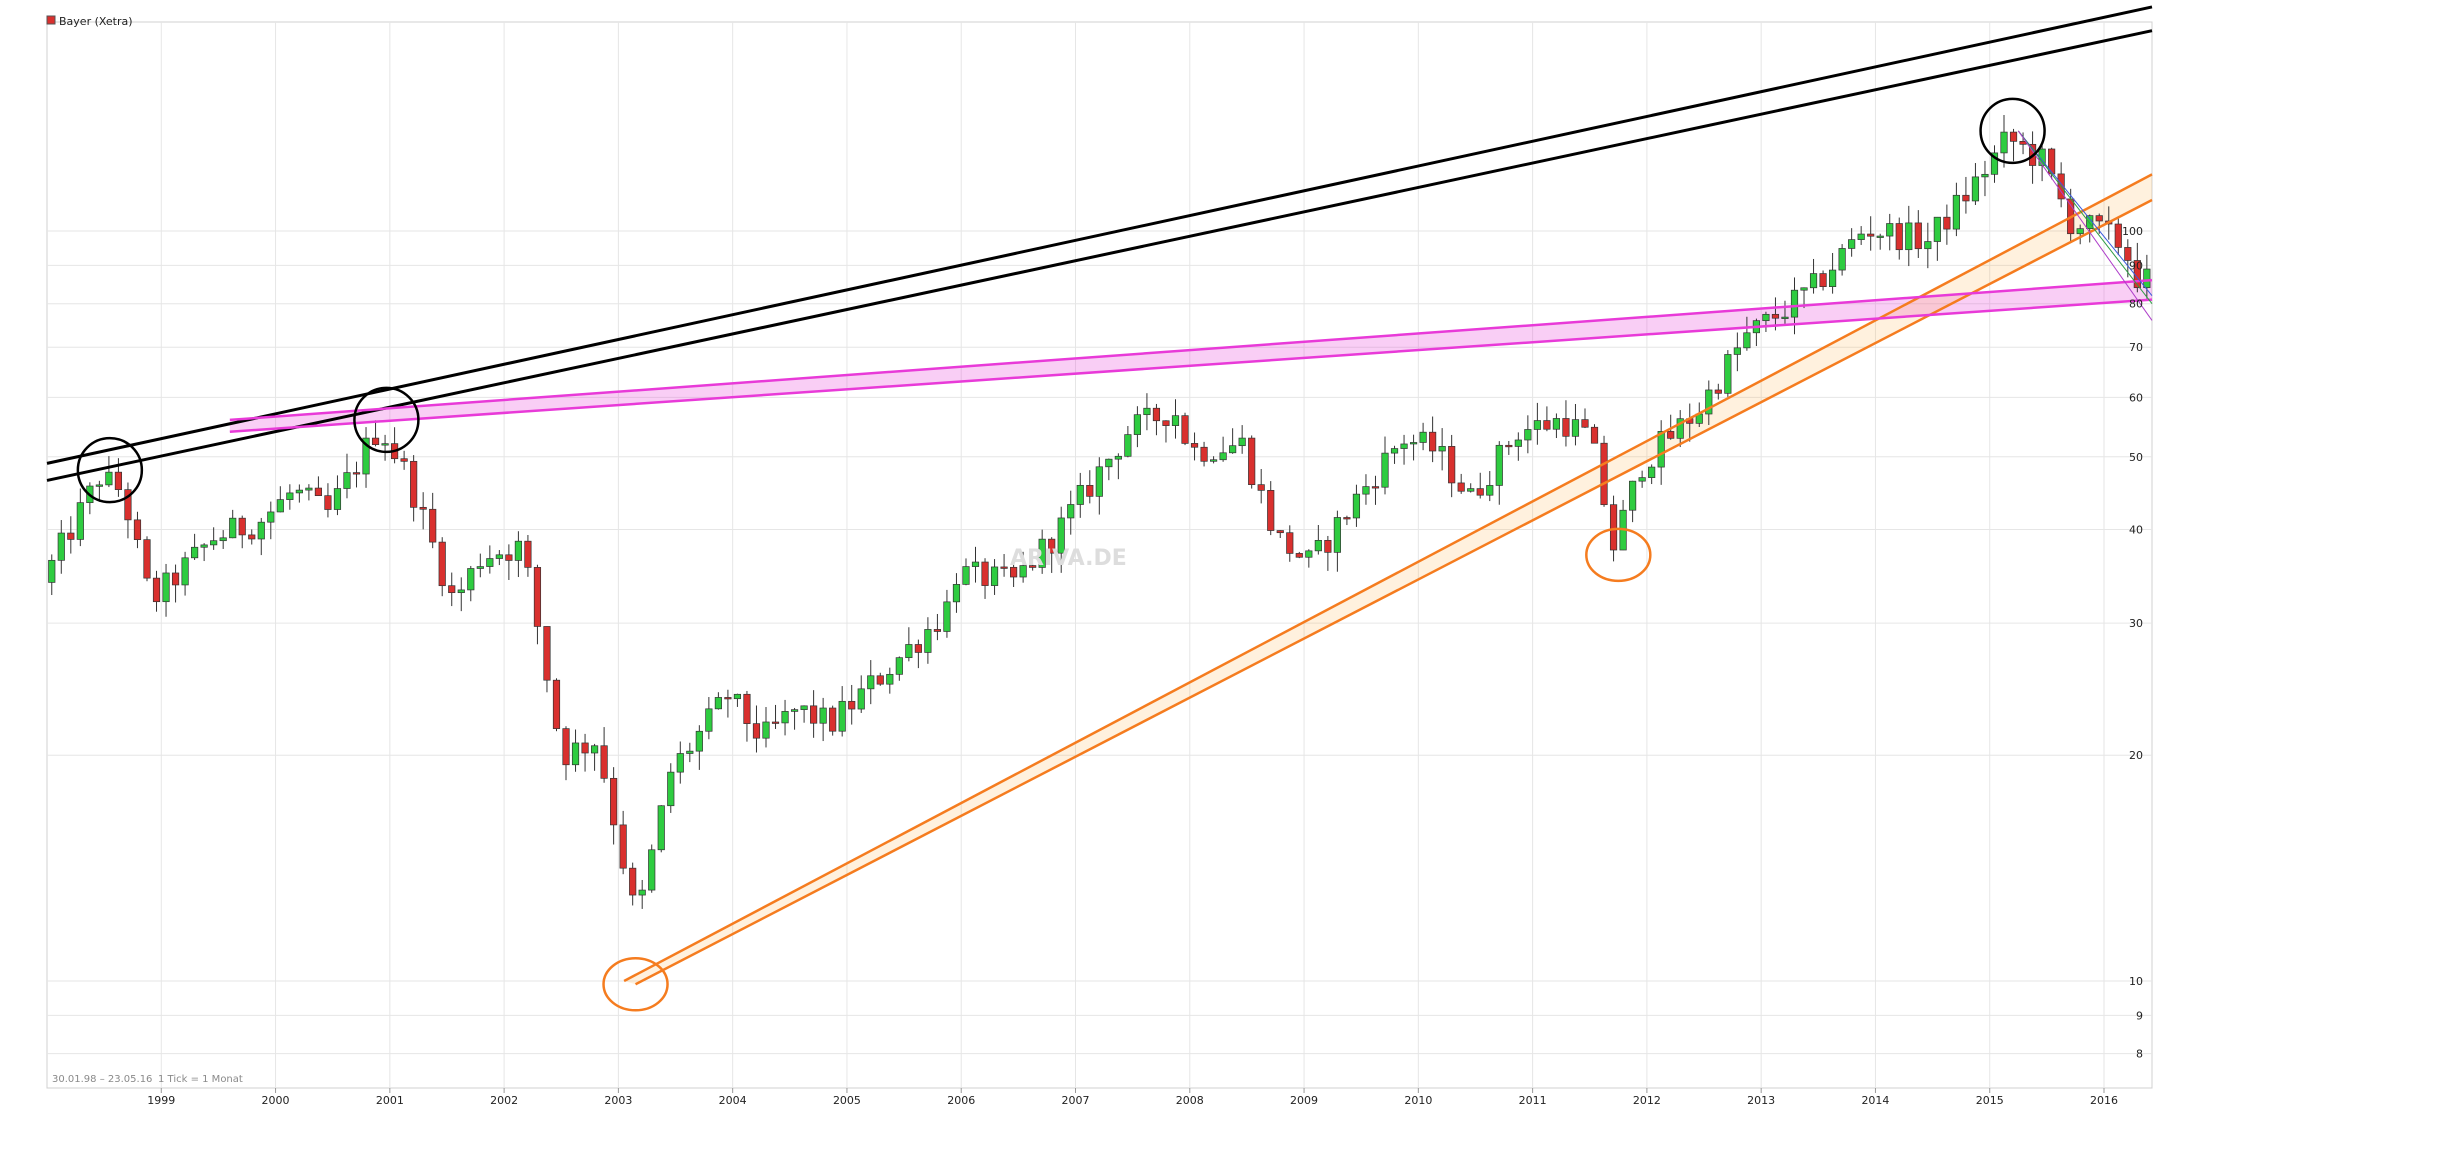 This screenshot has height=1164, width=2464. I want to click on legend-label: Bayer (Xetra), so click(96, 21).